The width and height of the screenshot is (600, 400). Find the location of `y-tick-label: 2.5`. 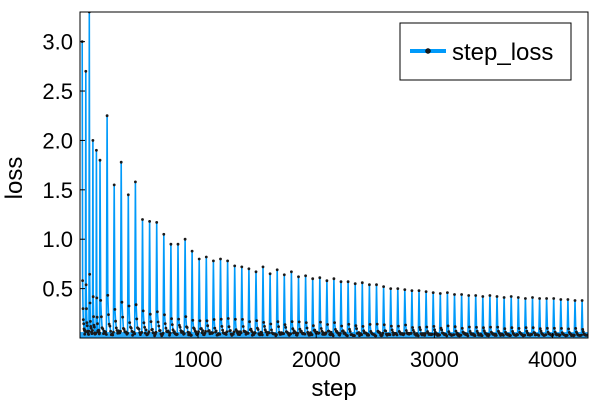

y-tick-label: 2.5 is located at coordinates (57, 91).